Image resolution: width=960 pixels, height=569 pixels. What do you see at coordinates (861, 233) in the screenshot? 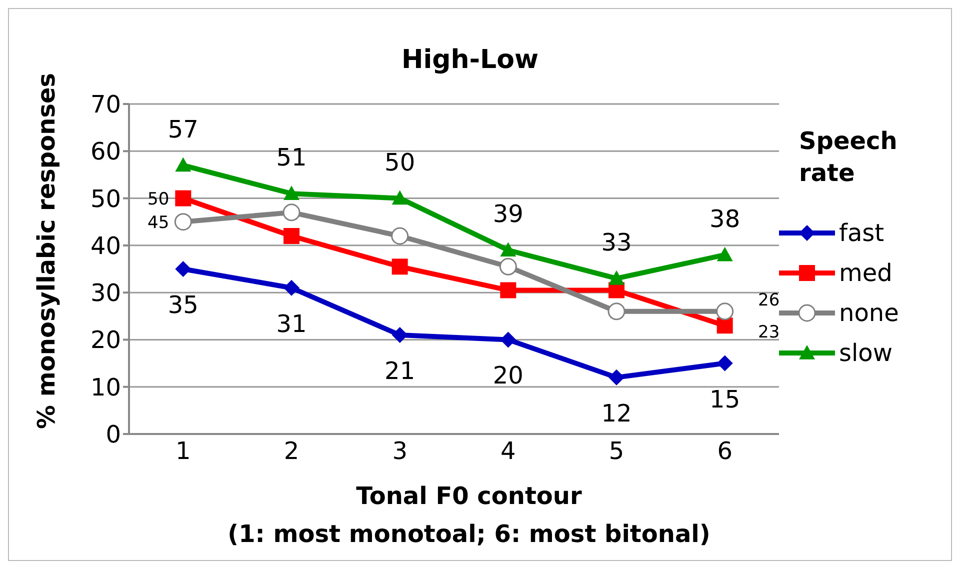
I see `legend-label: fast` at bounding box center [861, 233].